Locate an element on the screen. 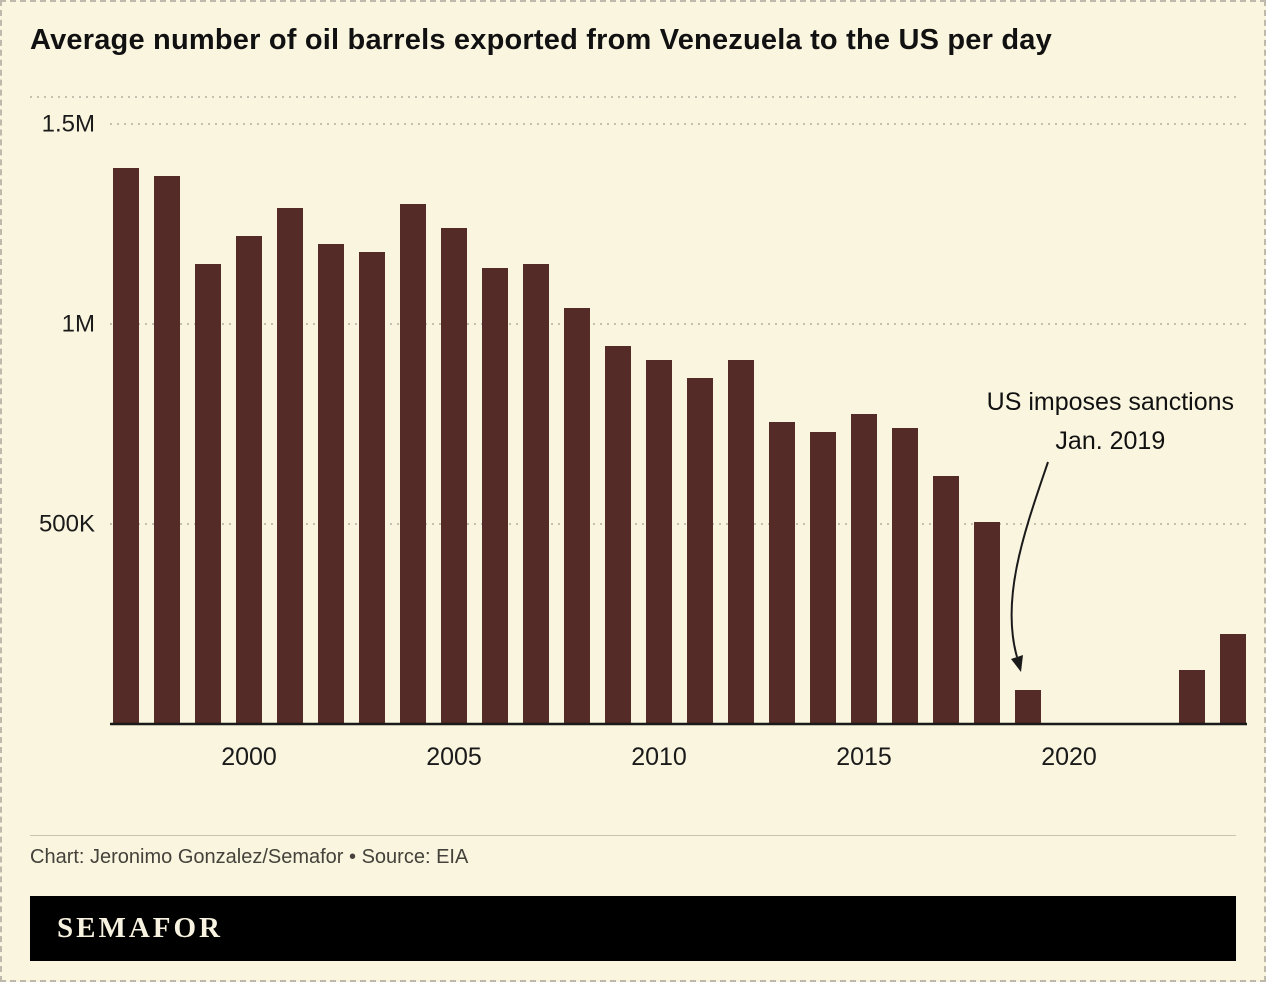 The height and width of the screenshot is (982, 1266). y-axis-label: 1.5M is located at coordinates (68, 124).